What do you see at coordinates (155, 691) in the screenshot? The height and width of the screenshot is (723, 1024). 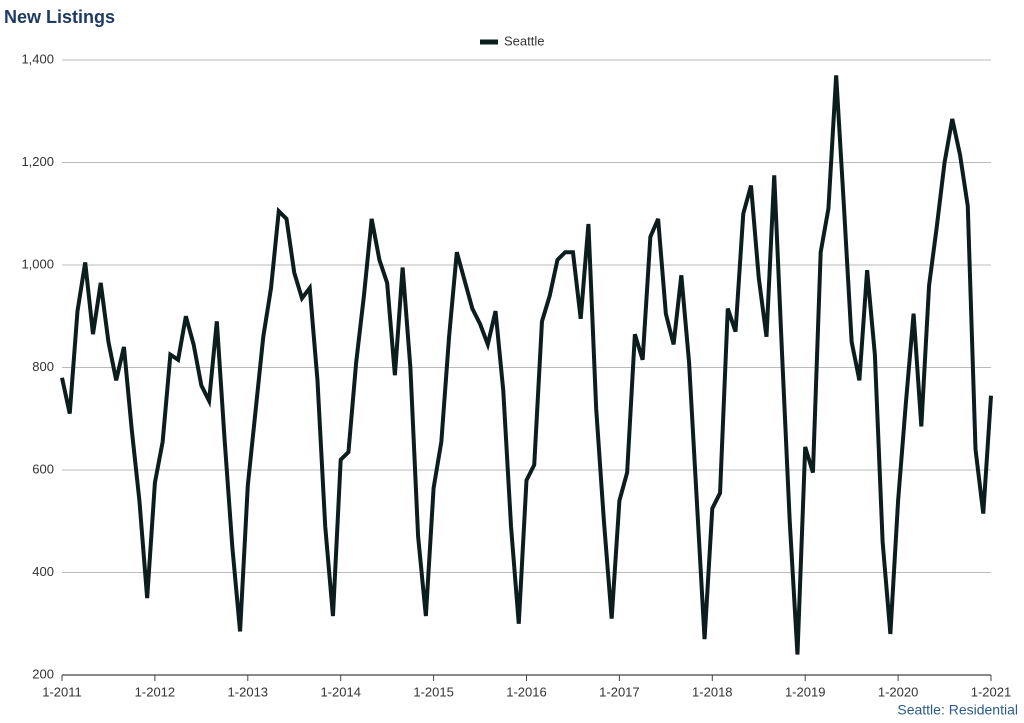 I see `x-tick-label: 1-2012` at bounding box center [155, 691].